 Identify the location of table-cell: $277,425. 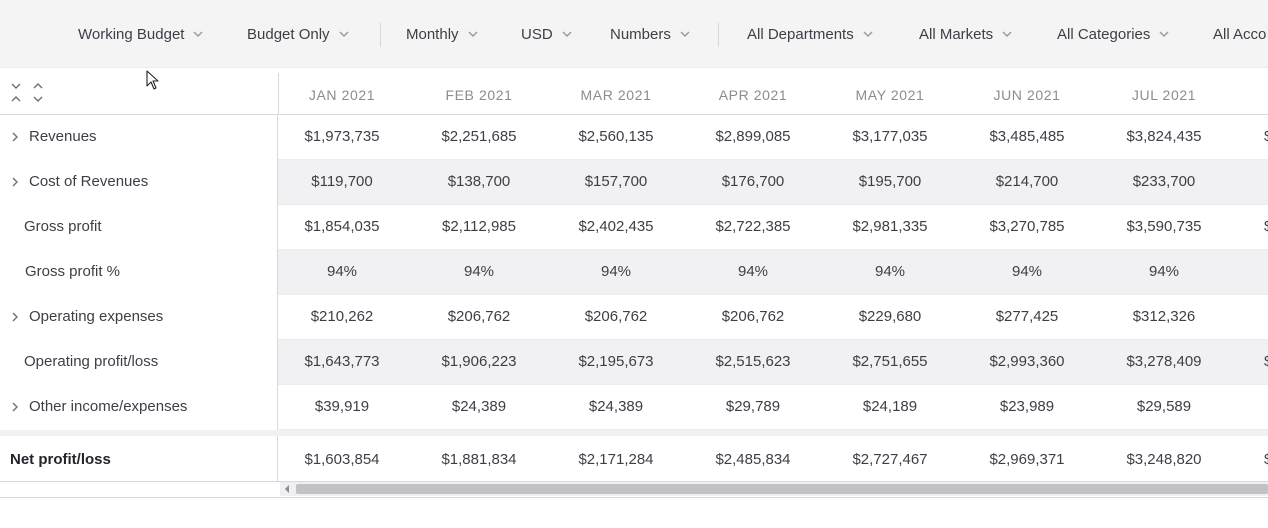
(1027, 316).